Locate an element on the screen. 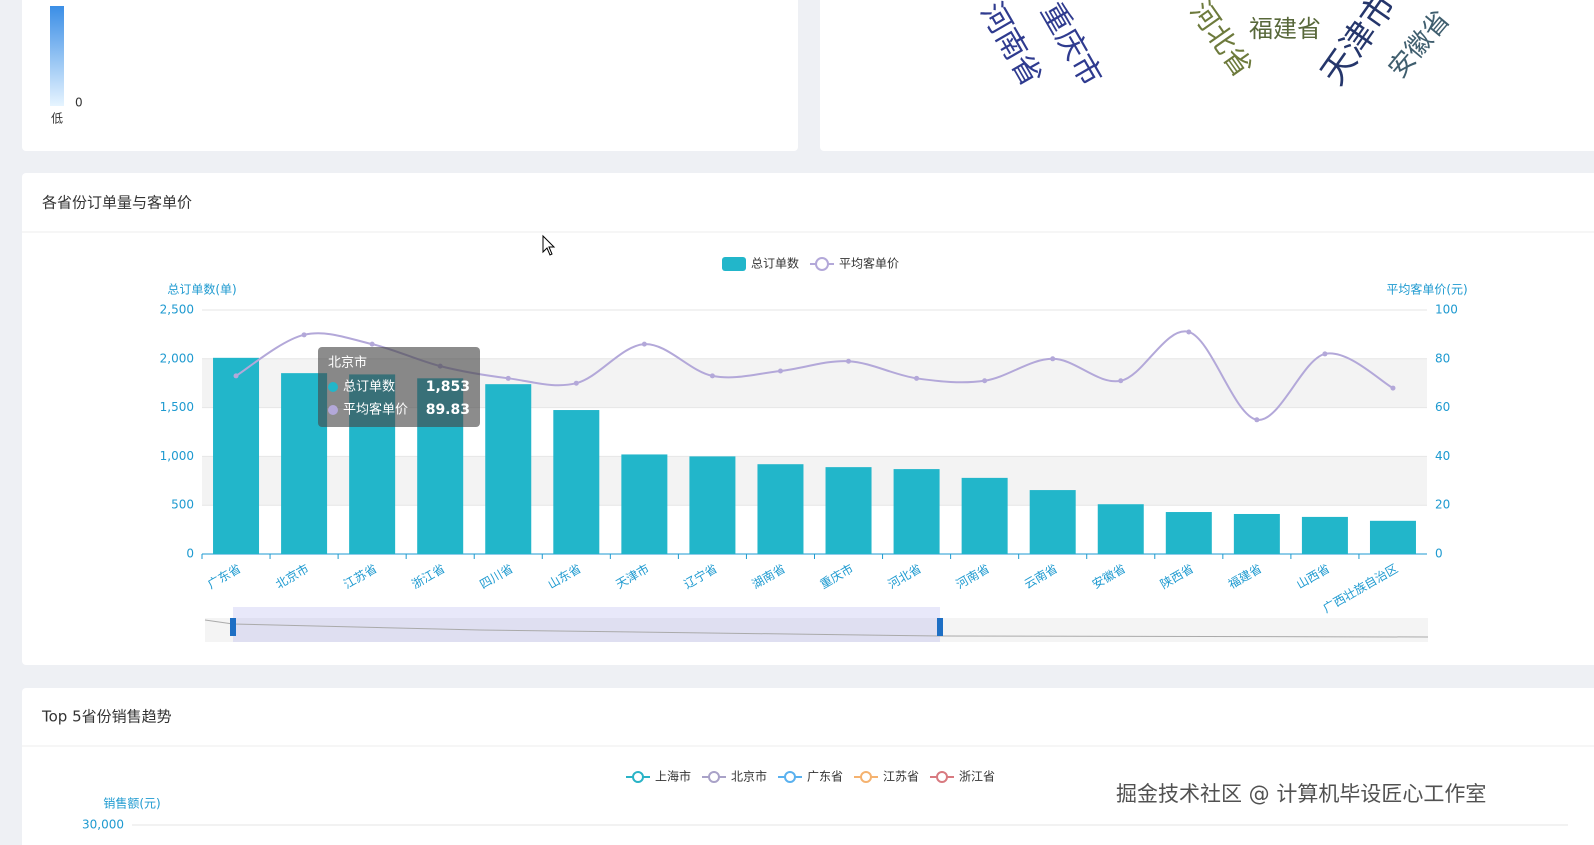  visual-map-bar is located at coordinates (57, 56).